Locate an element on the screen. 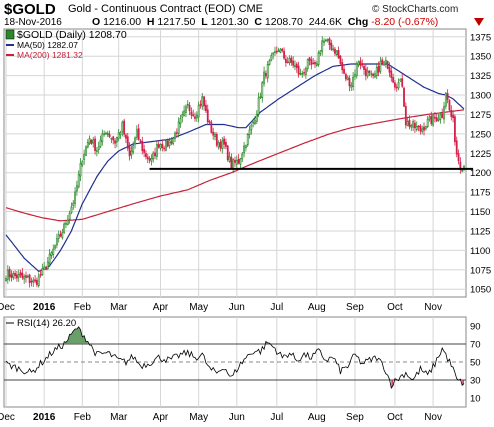 This screenshot has width=494, height=427. rsi-x-tick-label: Jul is located at coordinates (276, 417).